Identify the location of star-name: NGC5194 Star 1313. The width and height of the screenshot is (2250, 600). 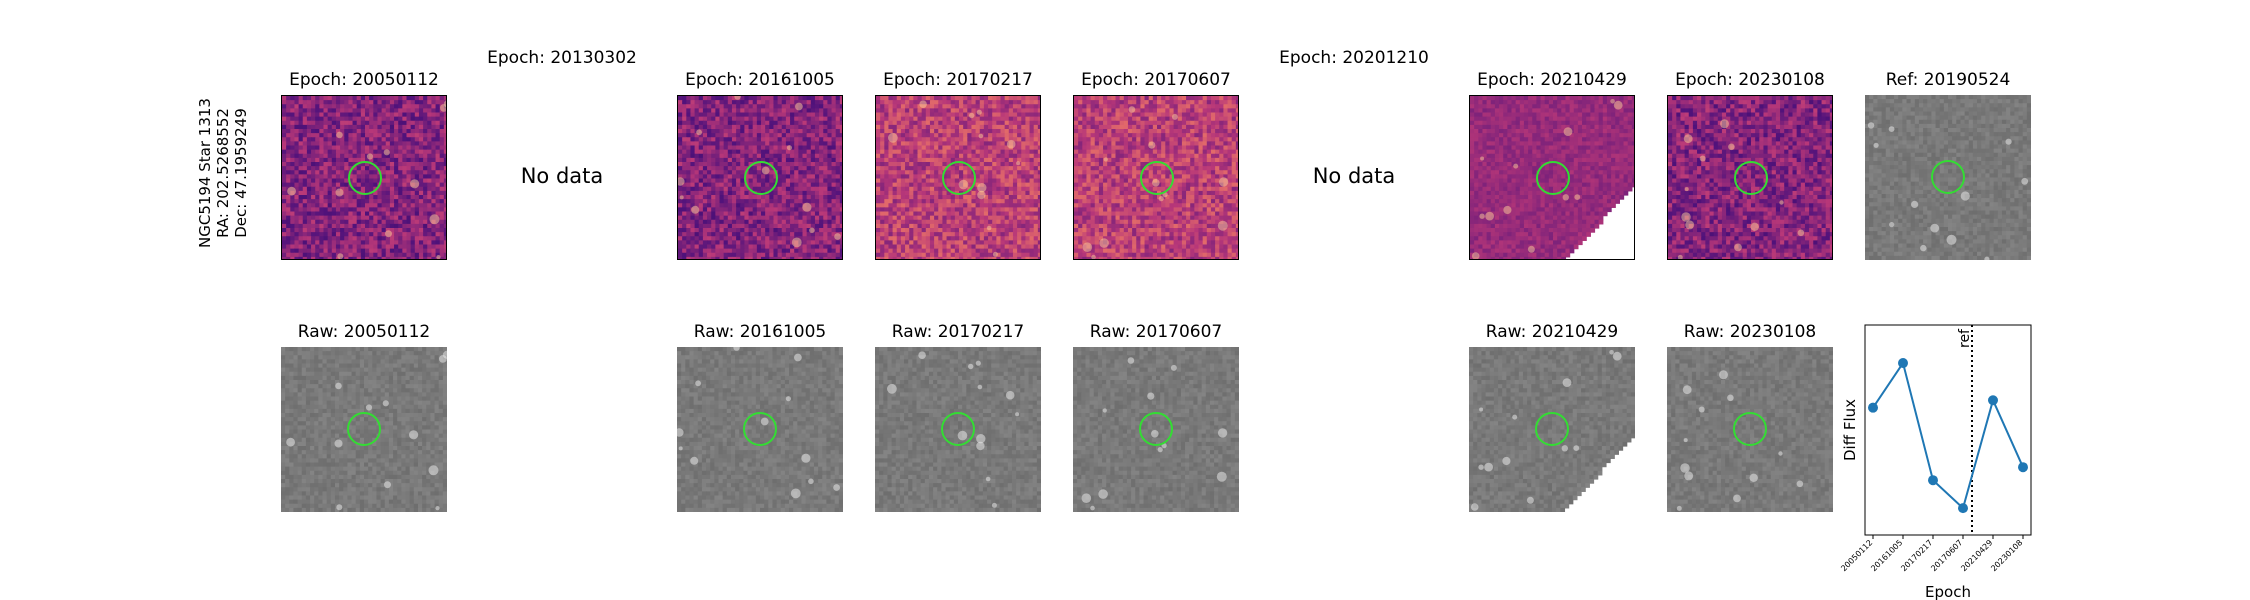
(205, 173).